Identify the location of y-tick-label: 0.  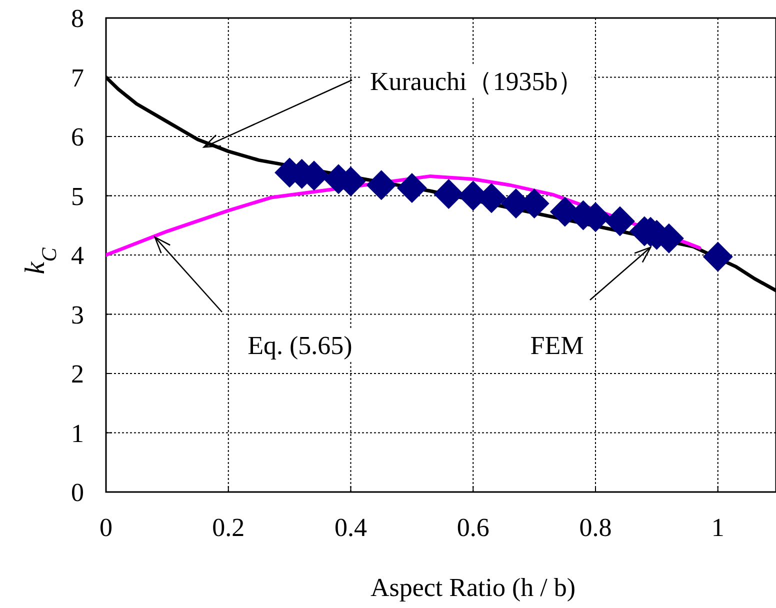
(77, 492).